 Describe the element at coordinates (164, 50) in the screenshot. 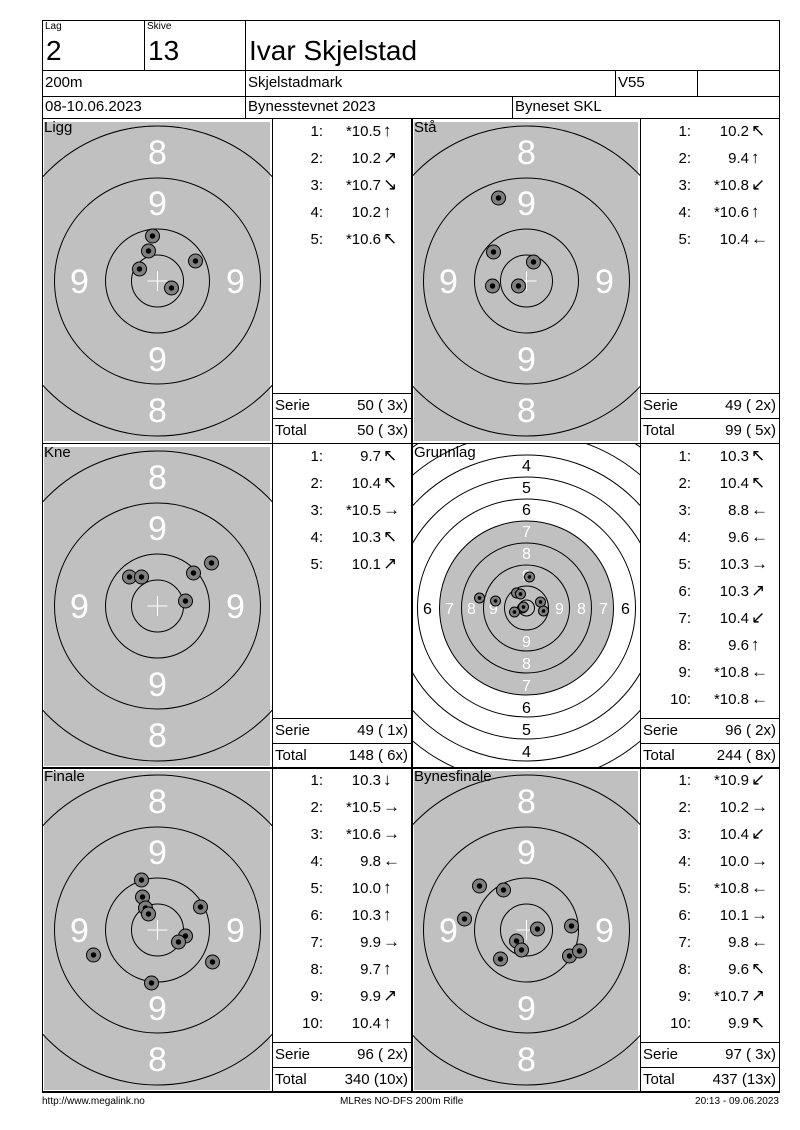

I see `skive-value: 13` at that location.